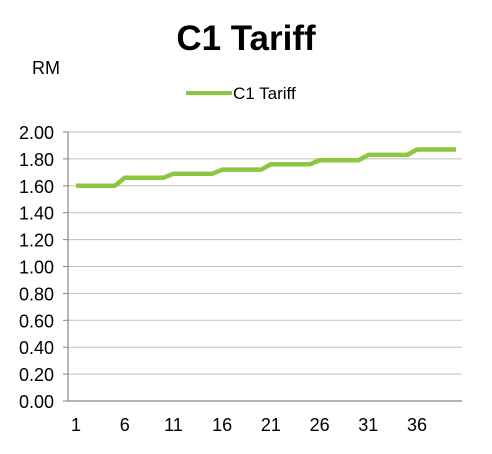 The width and height of the screenshot is (492, 454). I want to click on x-tick-label: 26, so click(320, 425).